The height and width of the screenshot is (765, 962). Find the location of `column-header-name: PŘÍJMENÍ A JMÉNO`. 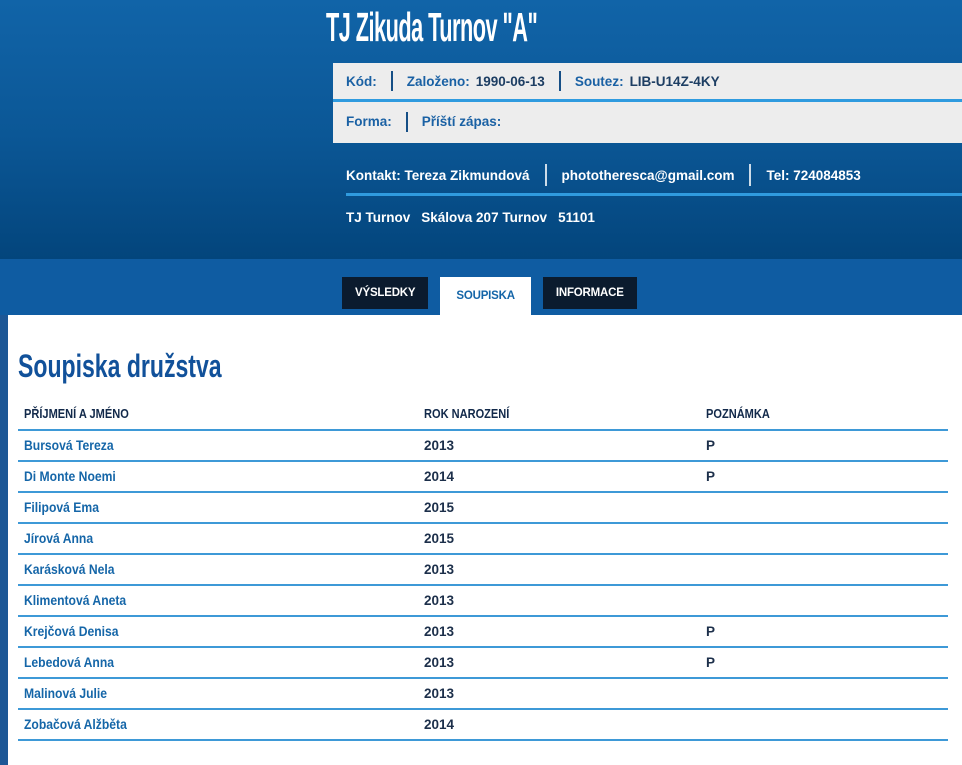

column-header-name: PŘÍJMENÍ A JMÉNO is located at coordinates (76, 413).